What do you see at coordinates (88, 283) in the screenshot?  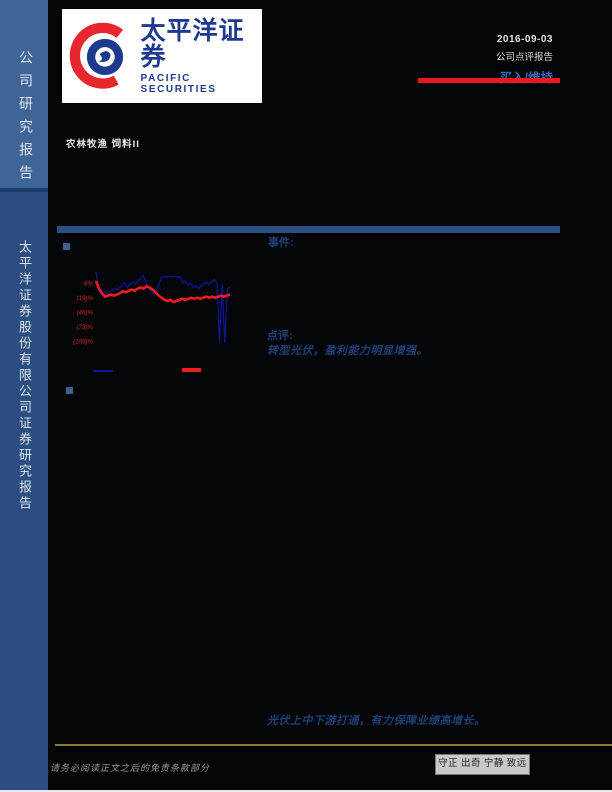 I see `y-axis-tick-label: 8%` at bounding box center [88, 283].